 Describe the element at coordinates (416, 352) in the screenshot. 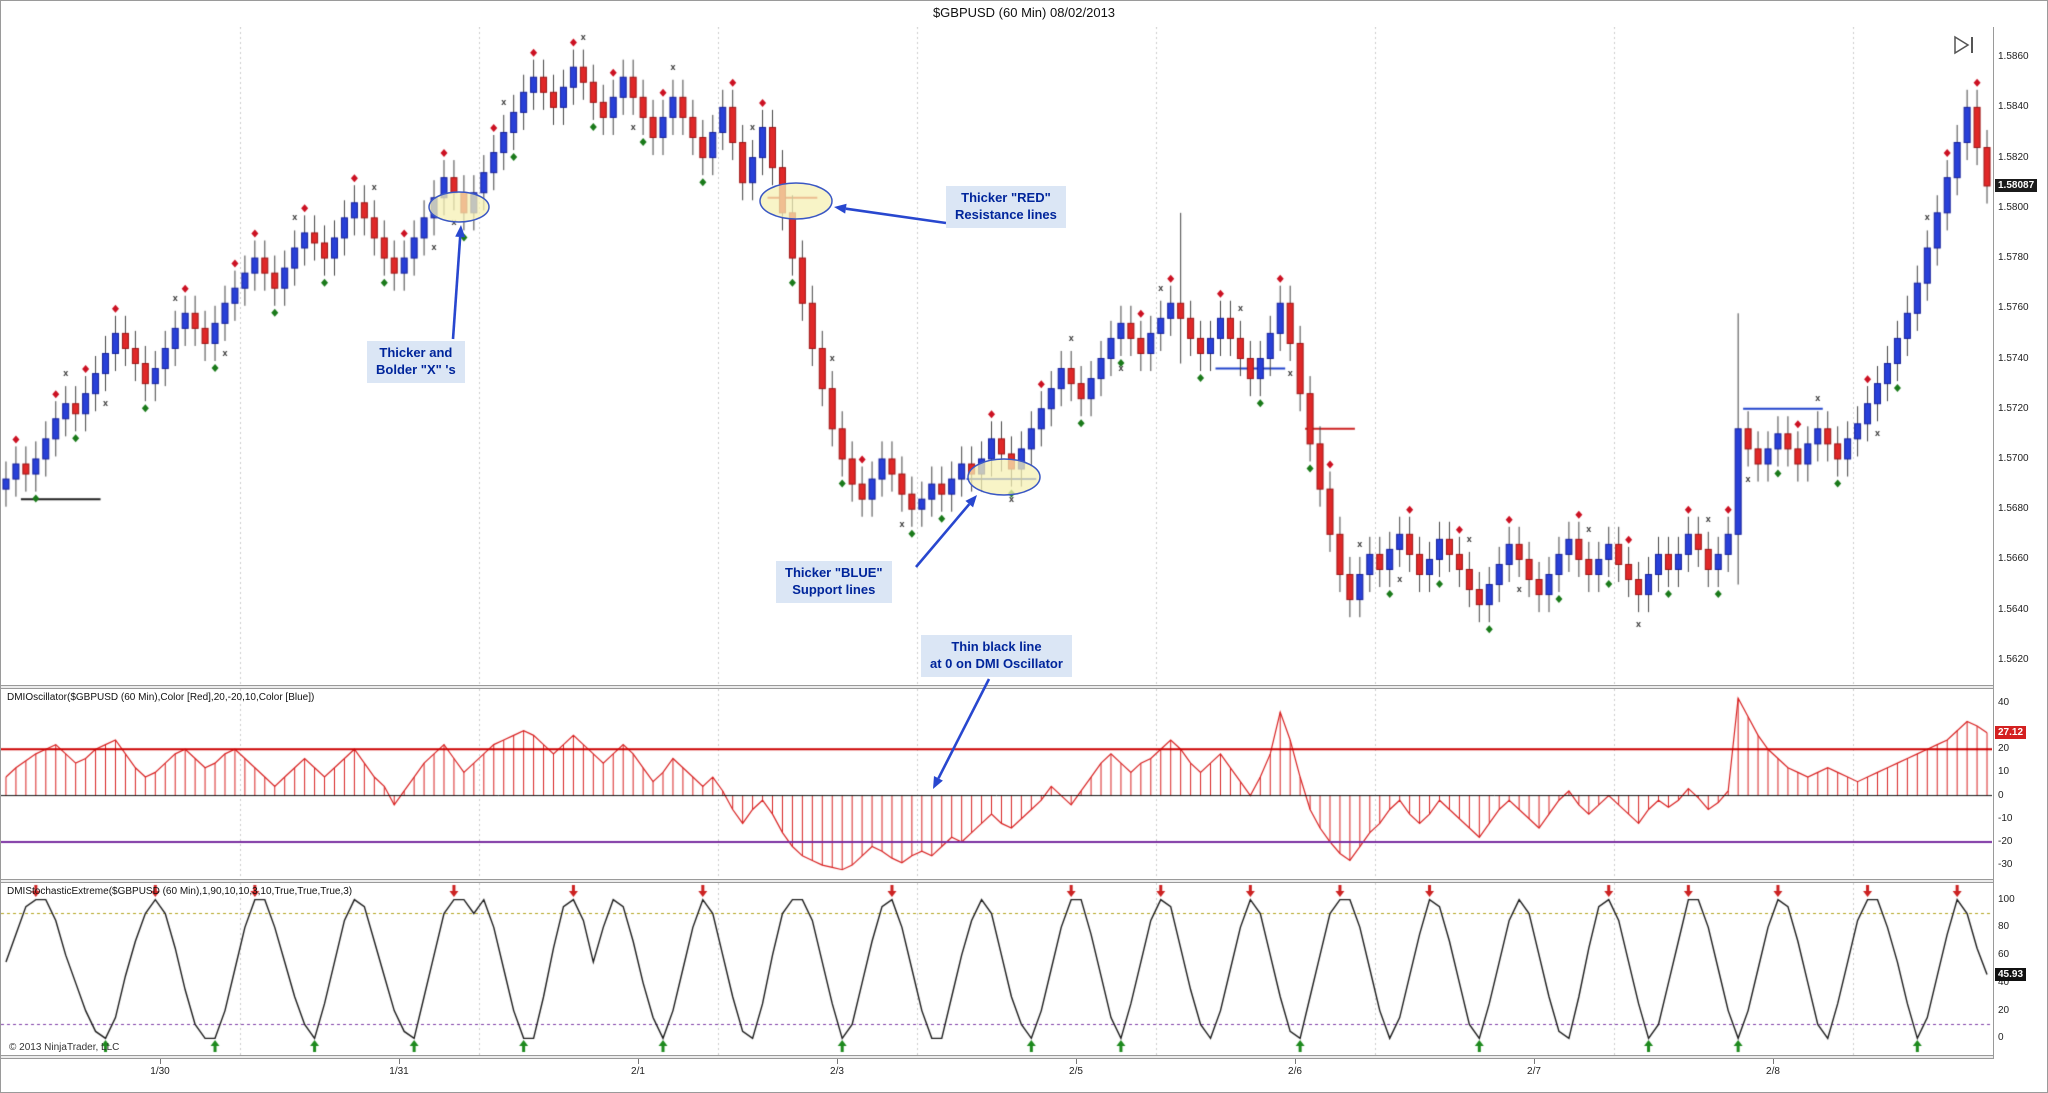

I see `annotation-line: Thicker and` at that location.